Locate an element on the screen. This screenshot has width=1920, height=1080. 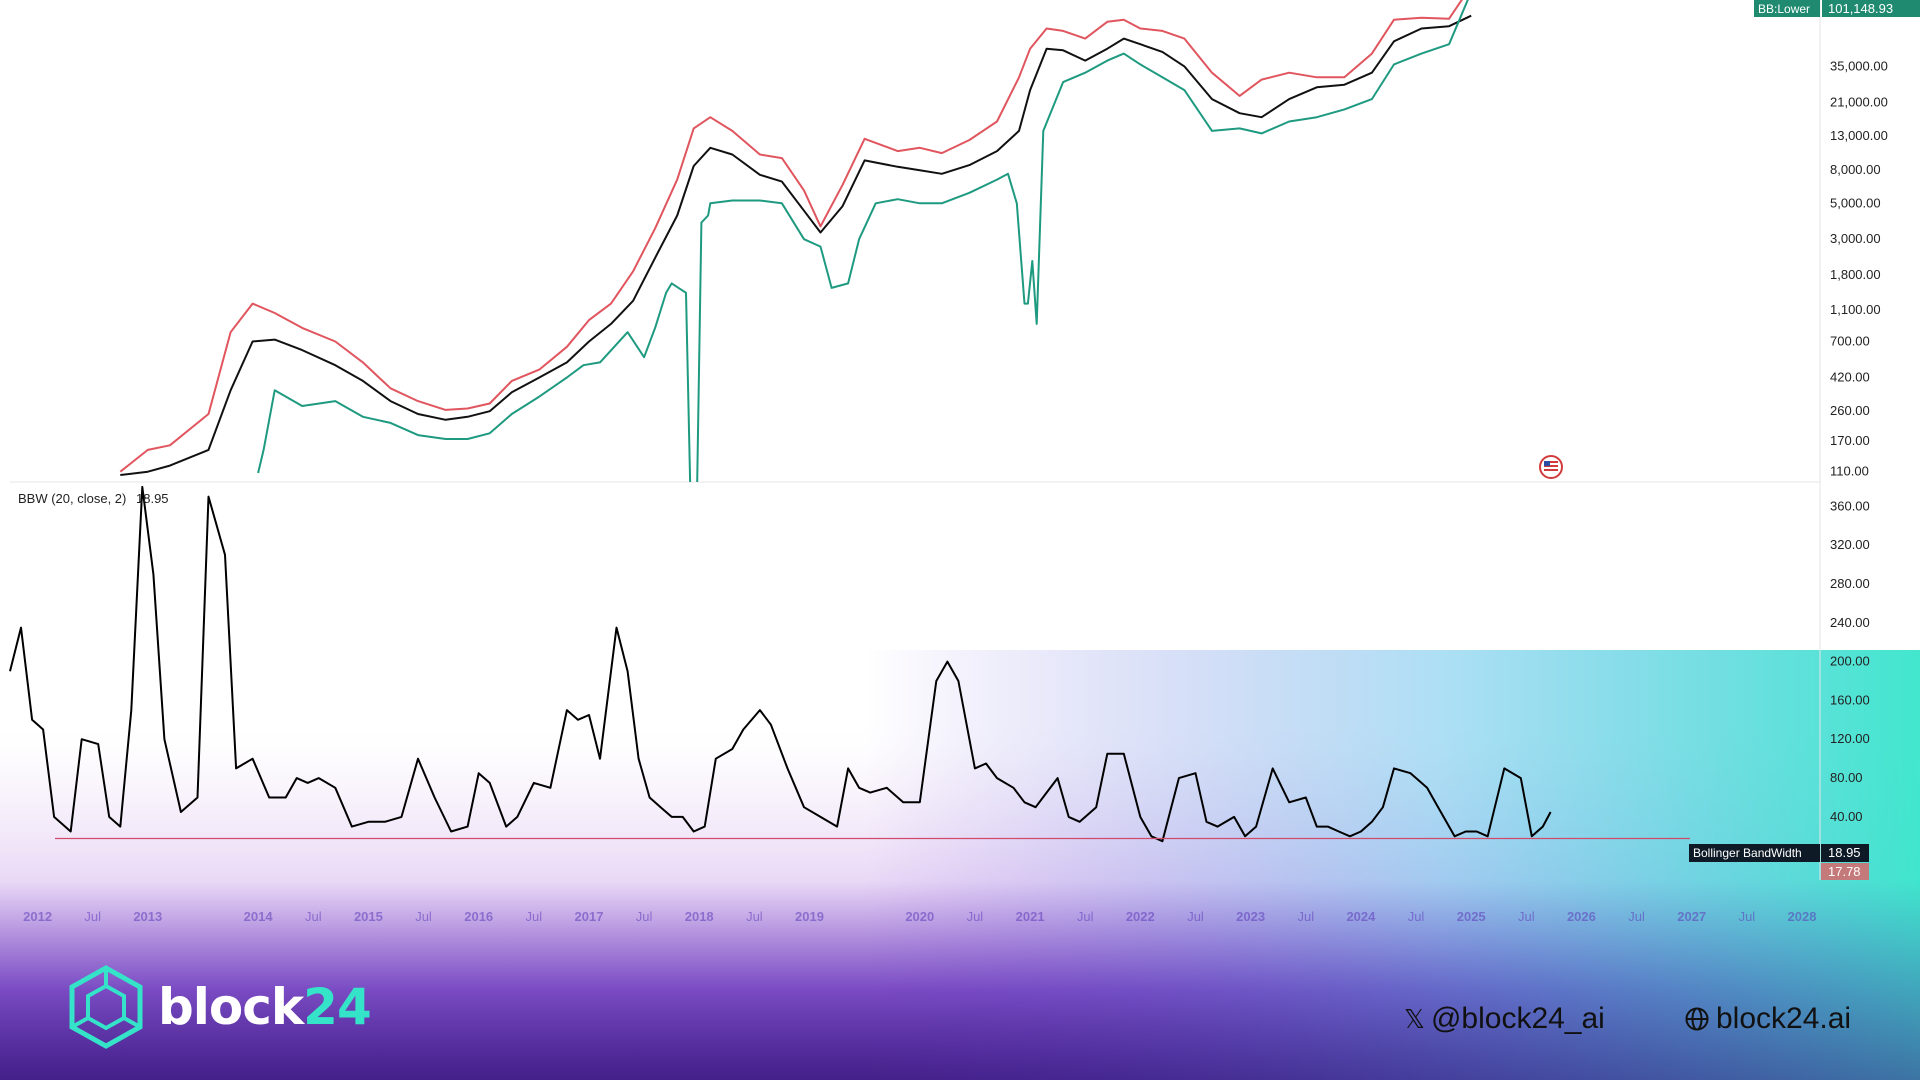
price-tick-label: 110.00 is located at coordinates (1849, 471).